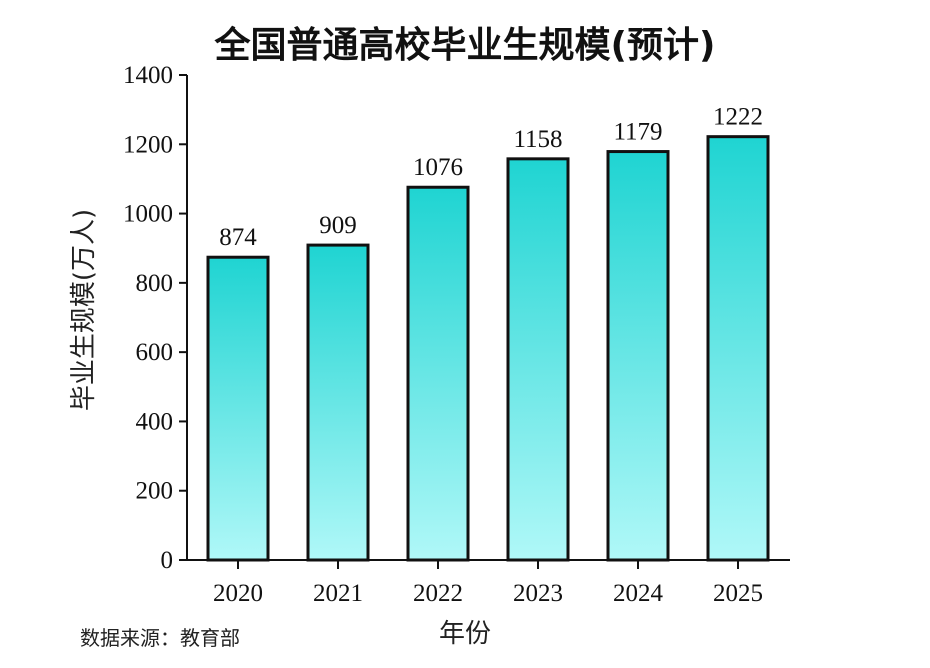  What do you see at coordinates (167, 560) in the screenshot?
I see `y-tick-label: 0` at bounding box center [167, 560].